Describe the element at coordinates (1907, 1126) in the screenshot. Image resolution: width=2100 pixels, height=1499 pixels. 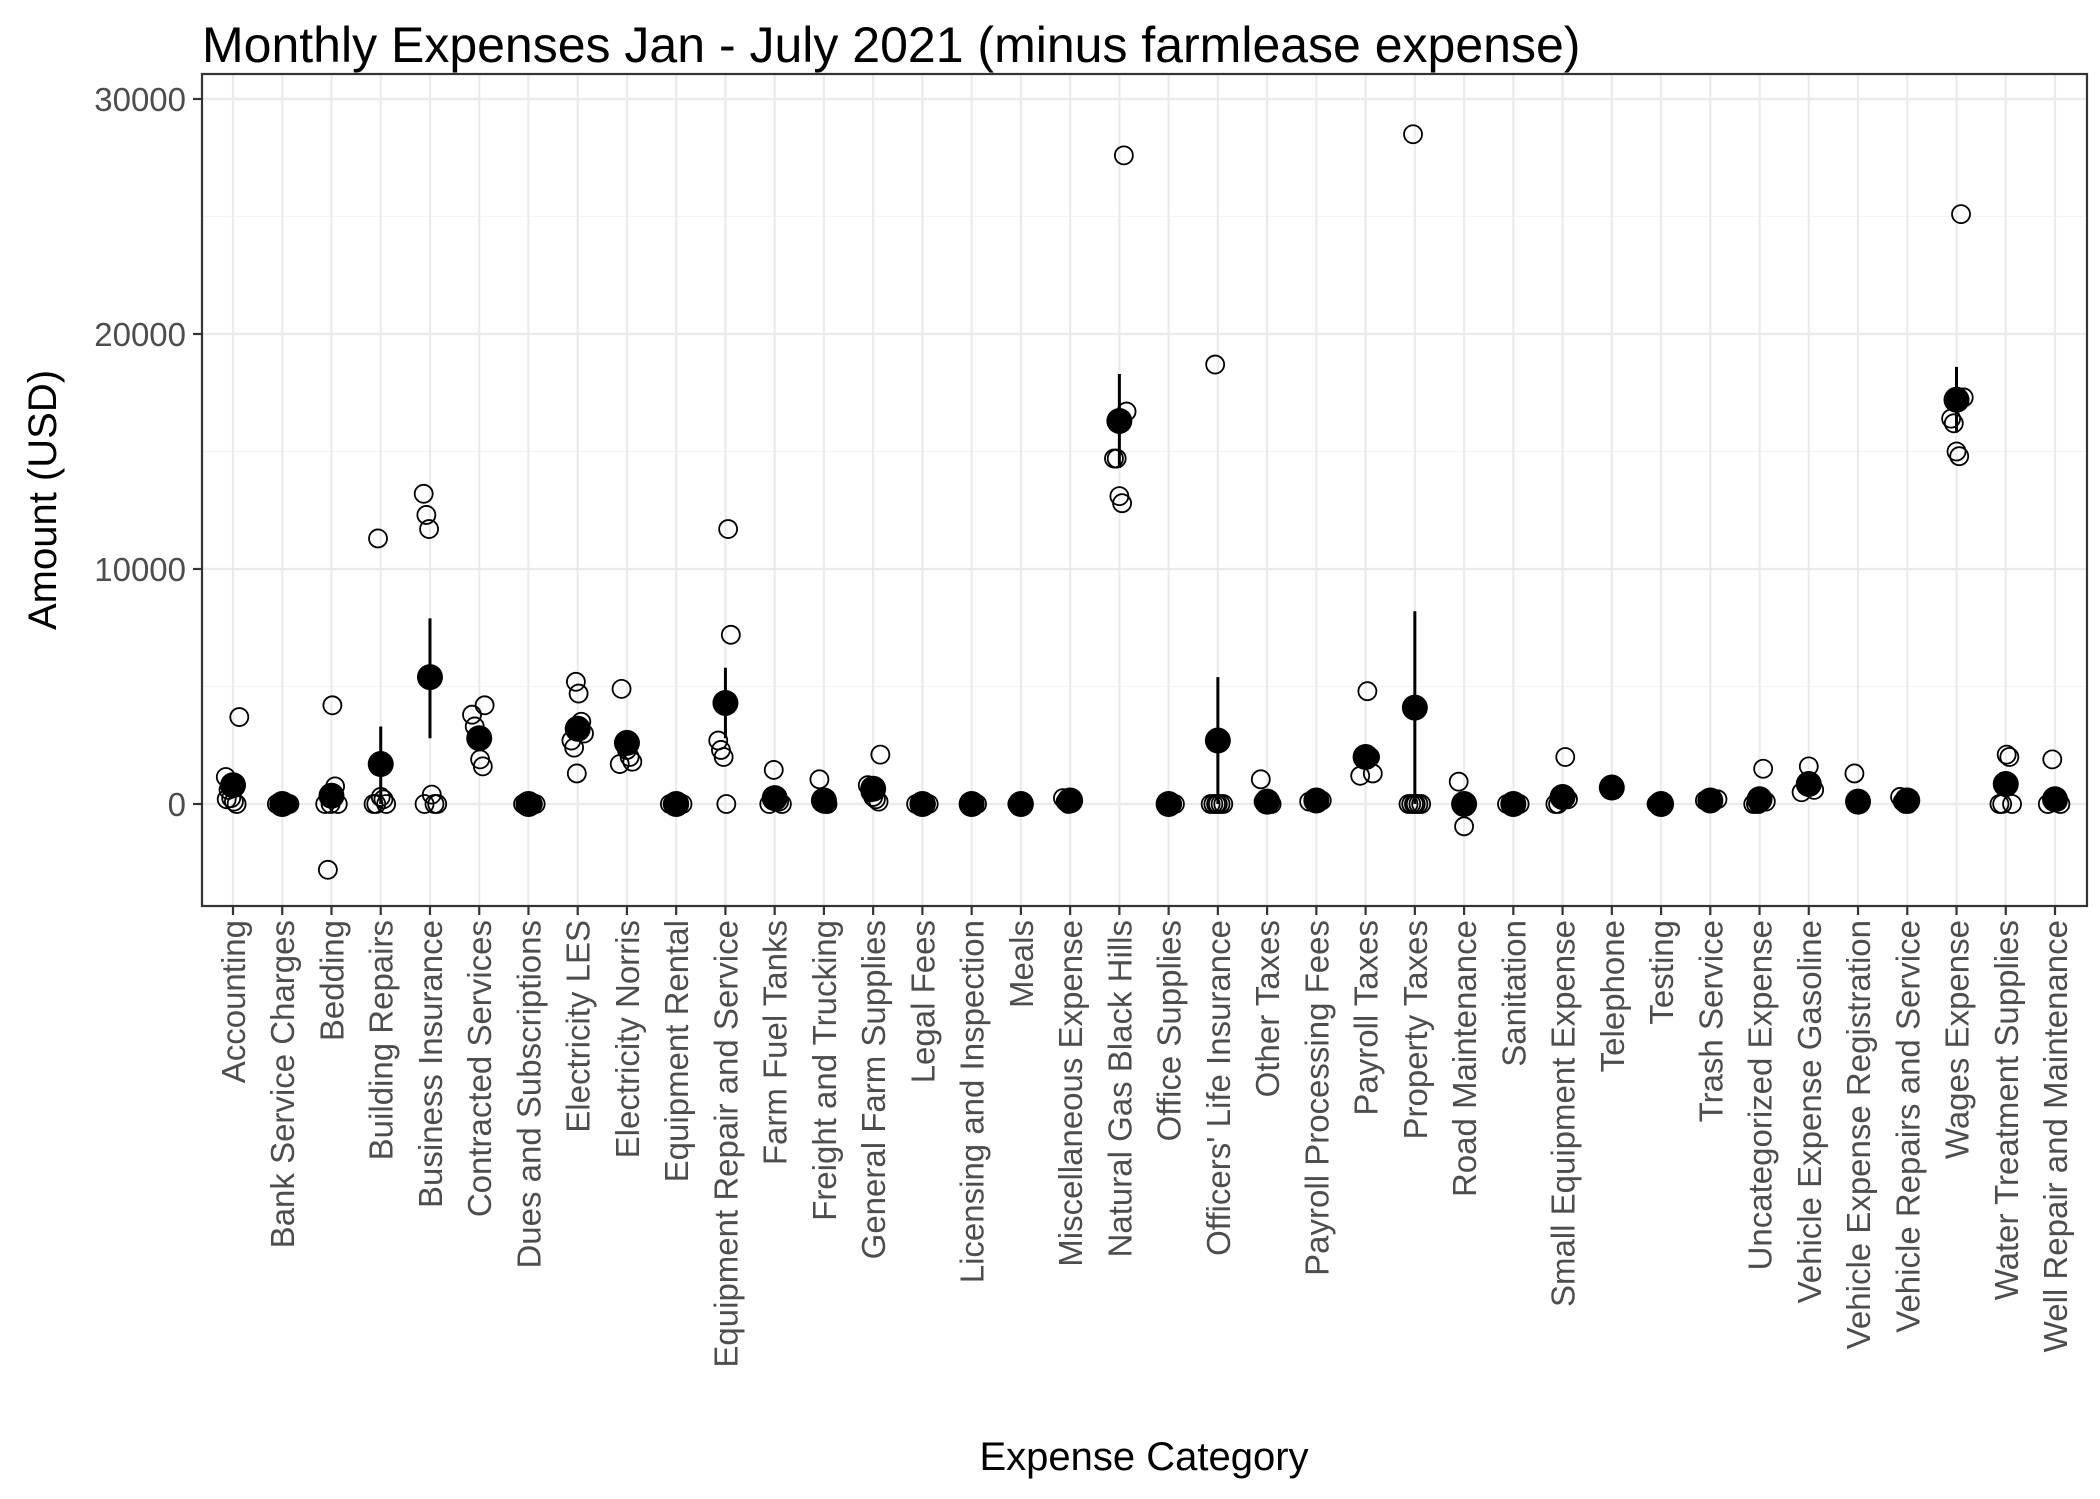
I see `x-tick-label: Vehicle Repairs and Service` at that location.